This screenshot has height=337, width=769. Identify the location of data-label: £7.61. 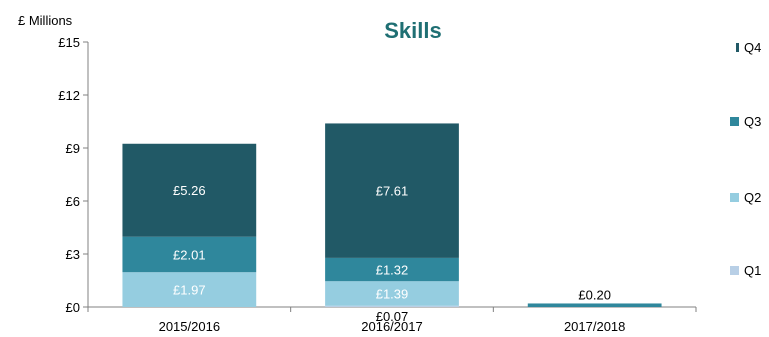
(392, 191).